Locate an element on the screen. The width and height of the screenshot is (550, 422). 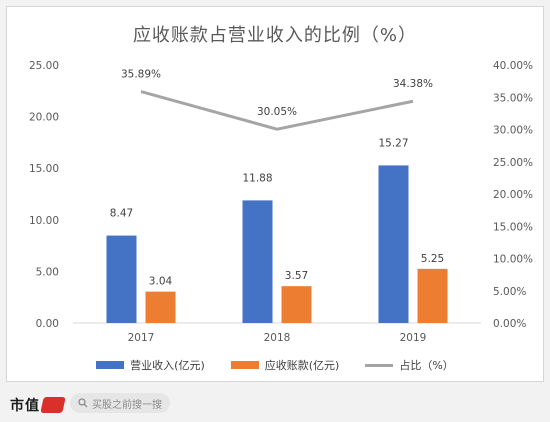
legend-item-ratio: 占比（%） is located at coordinates (409, 365).